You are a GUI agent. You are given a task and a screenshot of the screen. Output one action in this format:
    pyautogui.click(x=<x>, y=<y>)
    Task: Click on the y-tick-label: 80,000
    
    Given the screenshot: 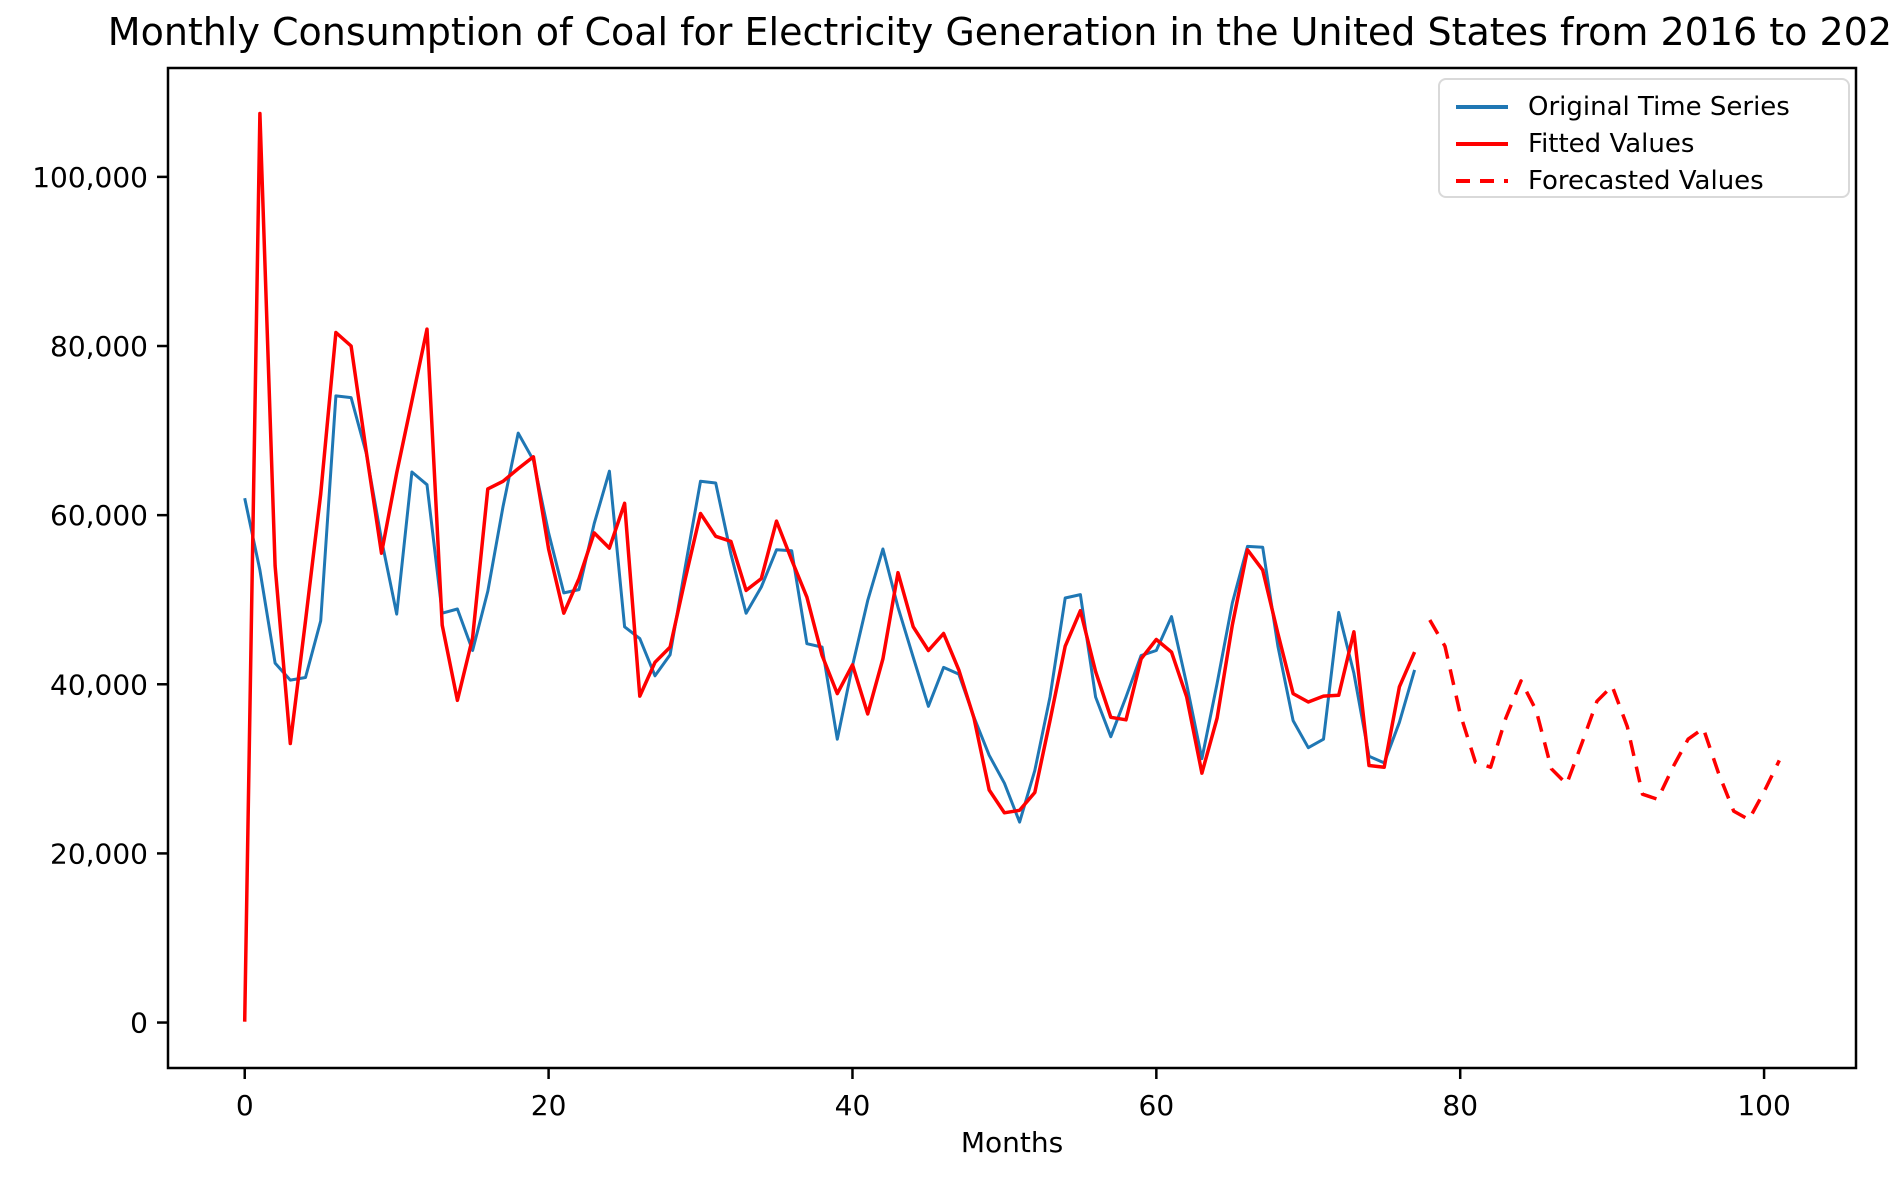 What is the action you would take?
    pyautogui.click(x=99, y=346)
    